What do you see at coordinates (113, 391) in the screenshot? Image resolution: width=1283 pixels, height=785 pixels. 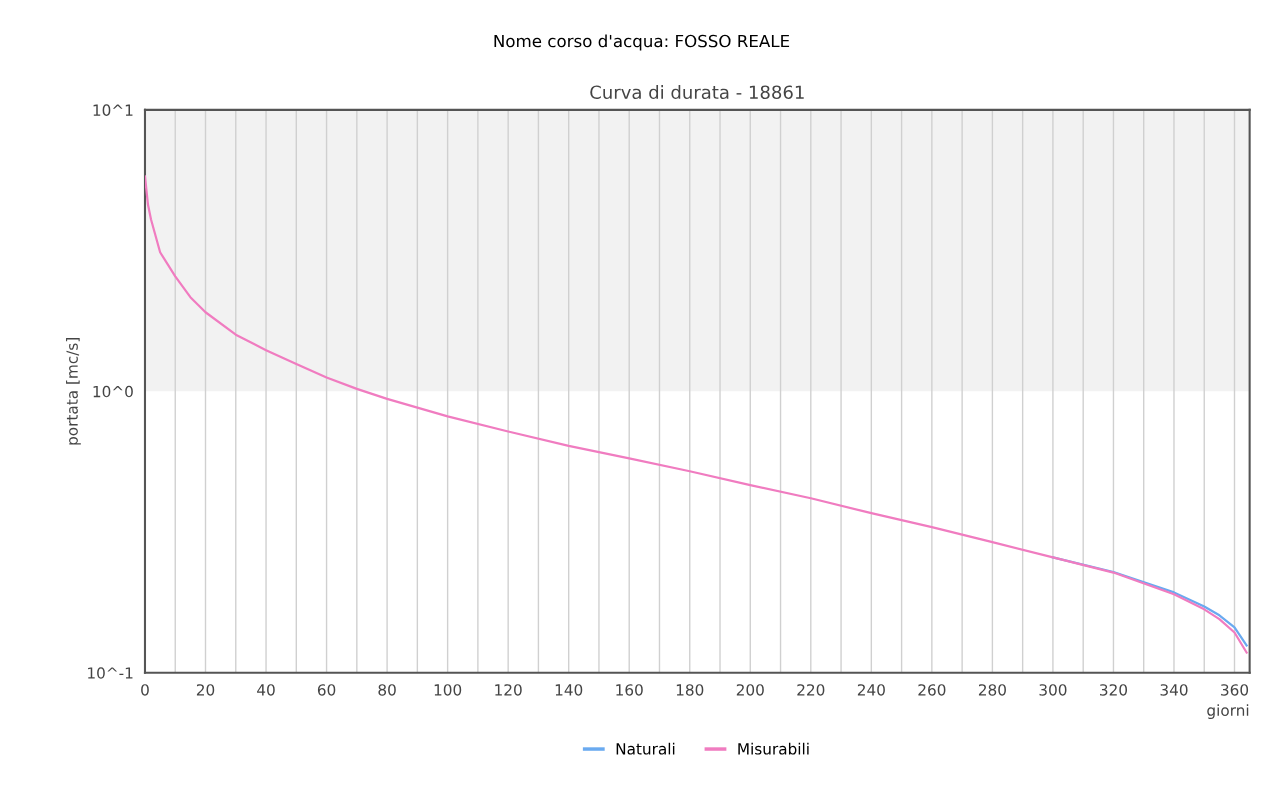 I see `y-tick-label: 10^0` at bounding box center [113, 391].